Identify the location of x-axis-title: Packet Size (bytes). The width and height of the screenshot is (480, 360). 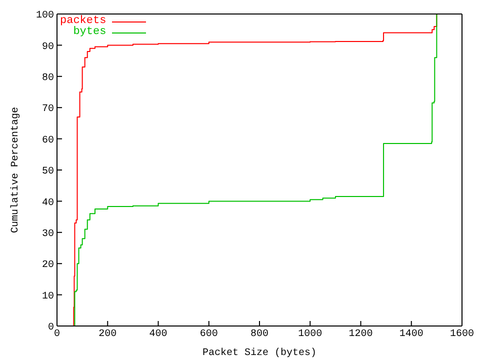
(259, 353).